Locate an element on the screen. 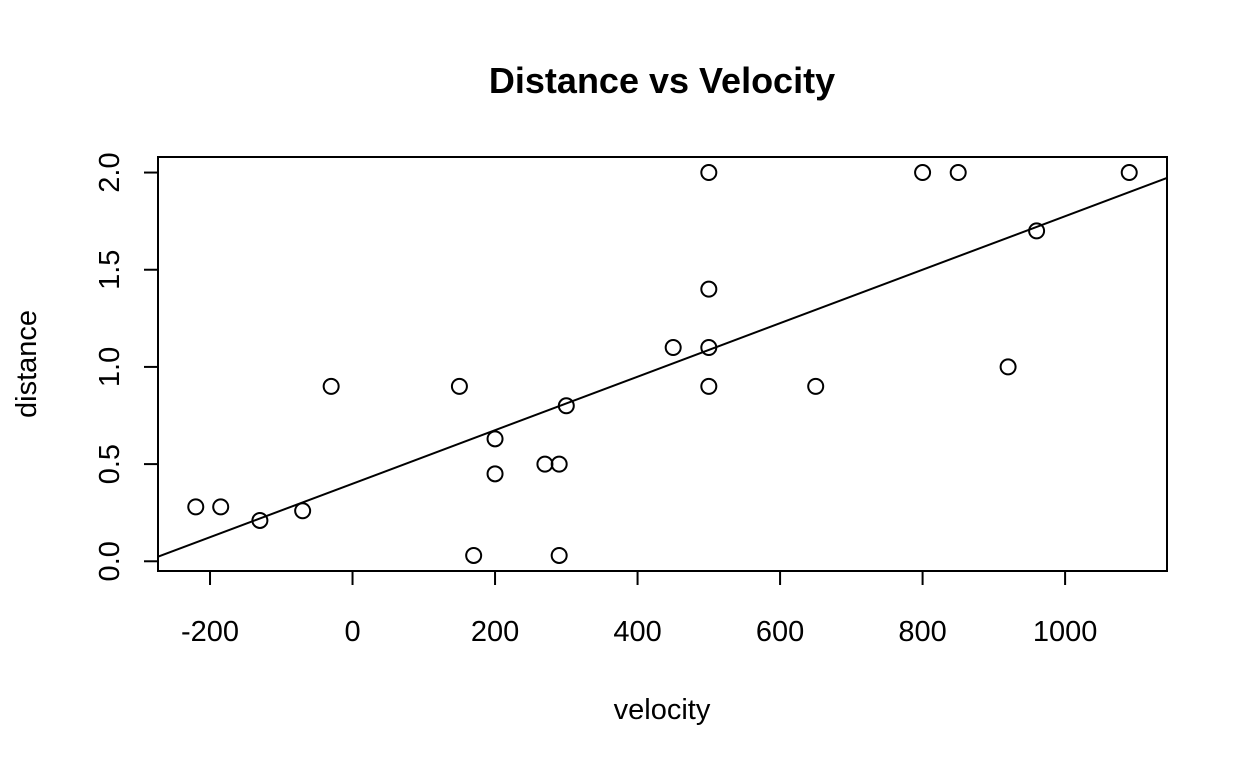  x-tick-label: 0 is located at coordinates (352, 632).